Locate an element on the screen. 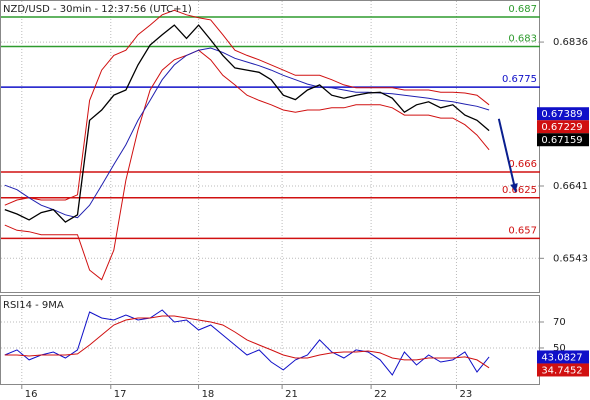  panel-title: NZD/USD - 30min - 12:37:56 (UTC+1) is located at coordinates (97, 9).